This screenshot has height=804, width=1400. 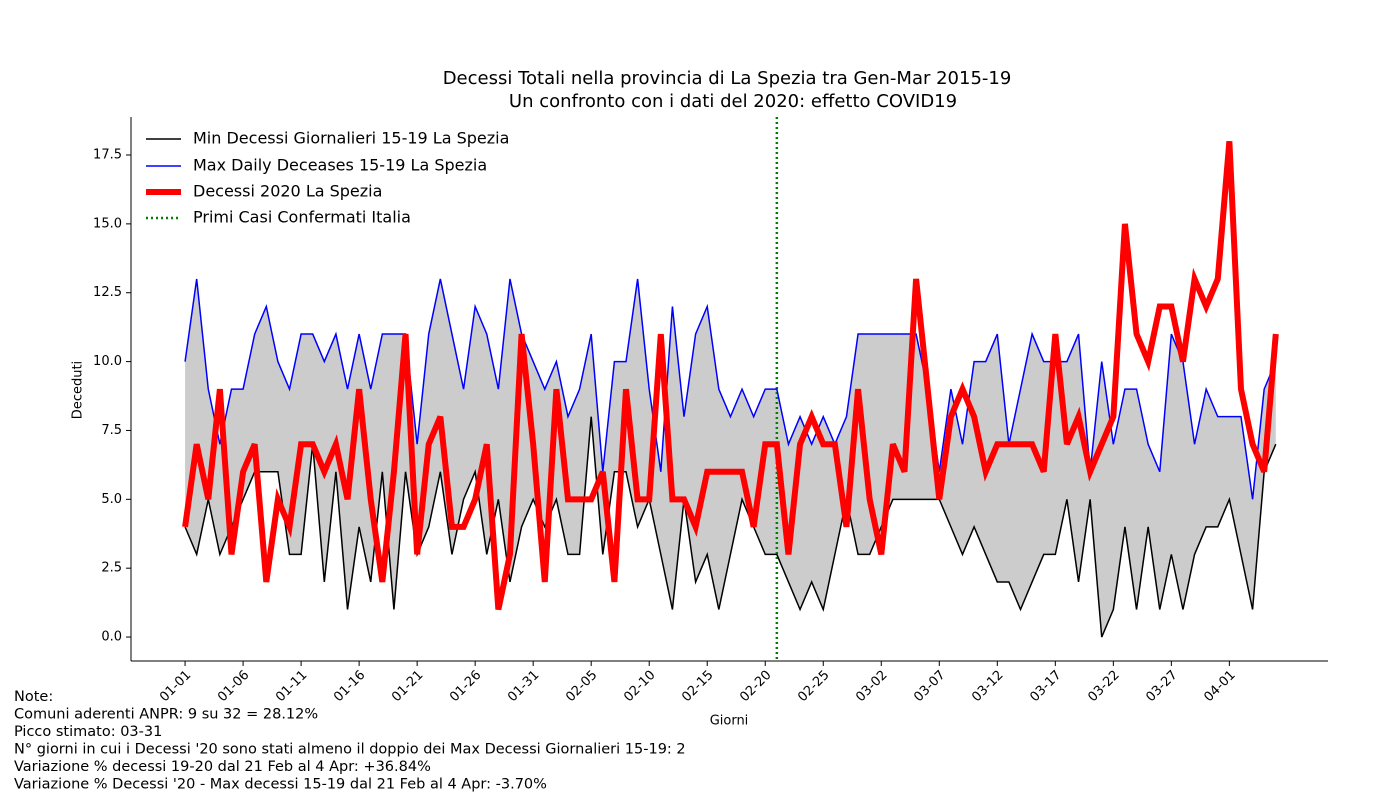 I want to click on x-tick-label: 01-31, so click(x=523, y=686).